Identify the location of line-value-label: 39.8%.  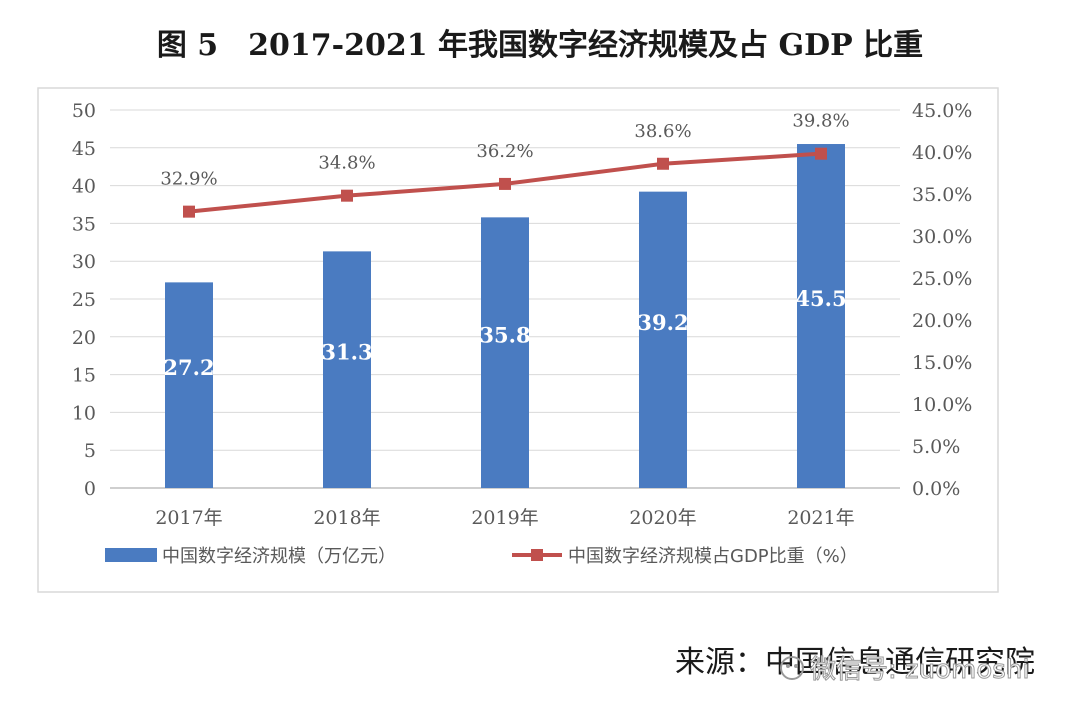
(820, 121).